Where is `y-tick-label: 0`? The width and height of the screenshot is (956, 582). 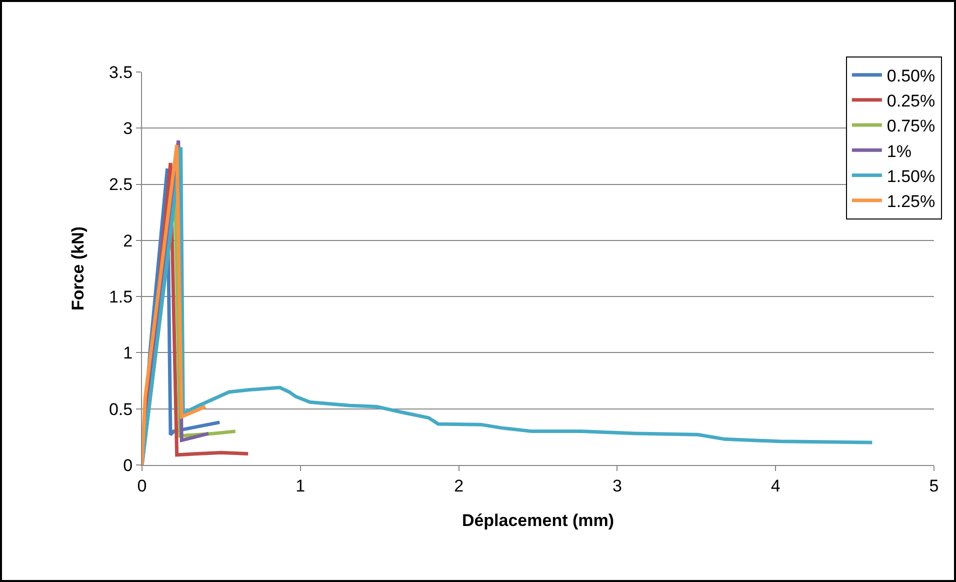
y-tick-label: 0 is located at coordinates (128, 465).